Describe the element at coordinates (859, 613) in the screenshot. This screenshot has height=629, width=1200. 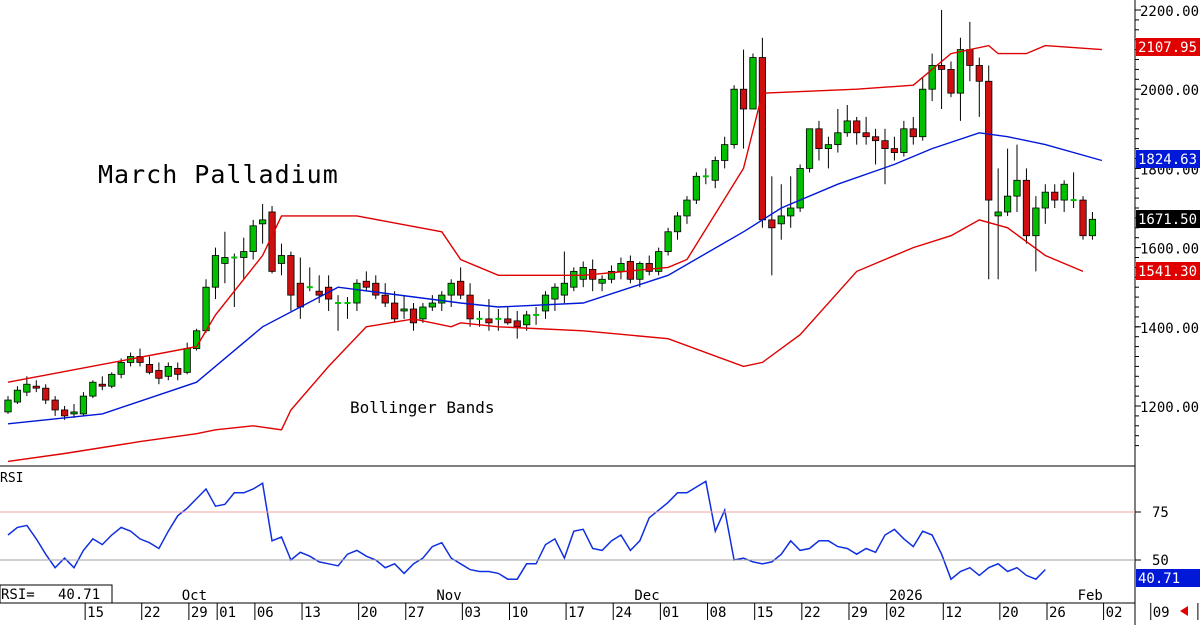
I see `date-tick-label: 29` at that location.